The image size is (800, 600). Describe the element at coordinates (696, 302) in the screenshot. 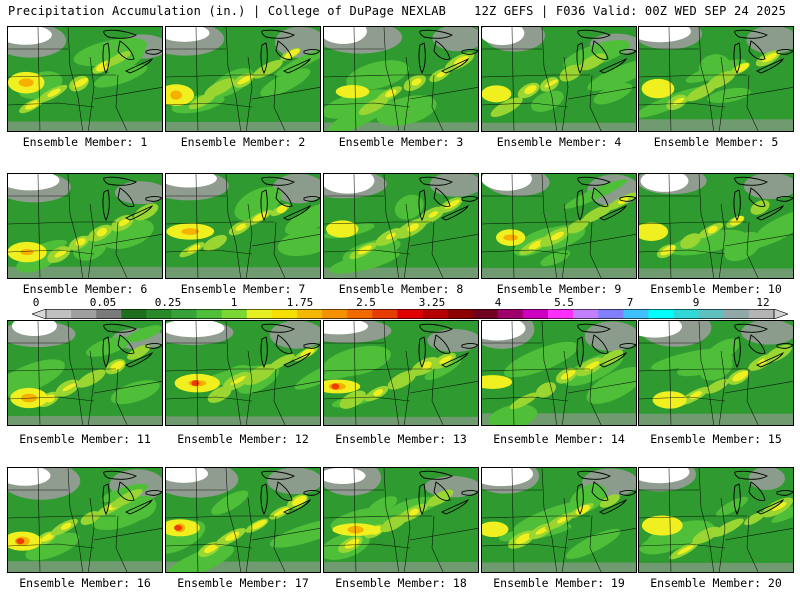

I see `colorbar-tick-label: 9` at that location.